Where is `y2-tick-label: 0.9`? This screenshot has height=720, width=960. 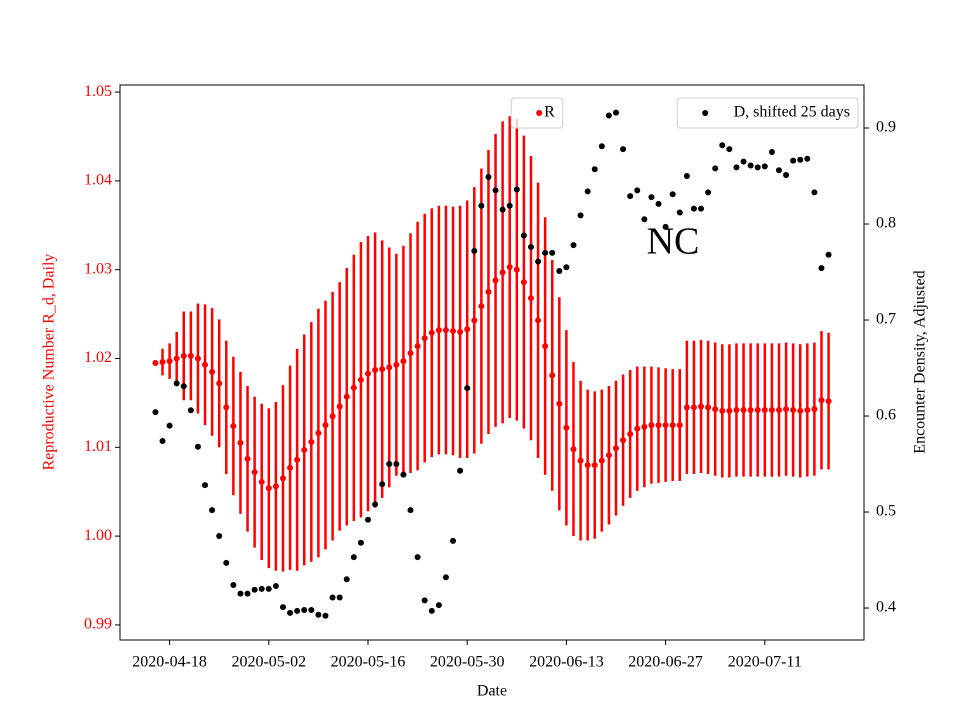 y2-tick-label: 0.9 is located at coordinates (886, 127).